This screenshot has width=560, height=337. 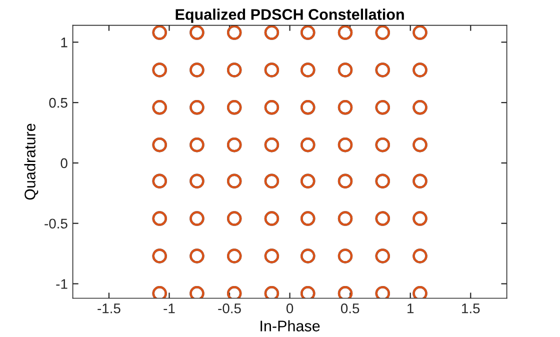 I want to click on y-tick-label: 0, so click(x=64, y=163).